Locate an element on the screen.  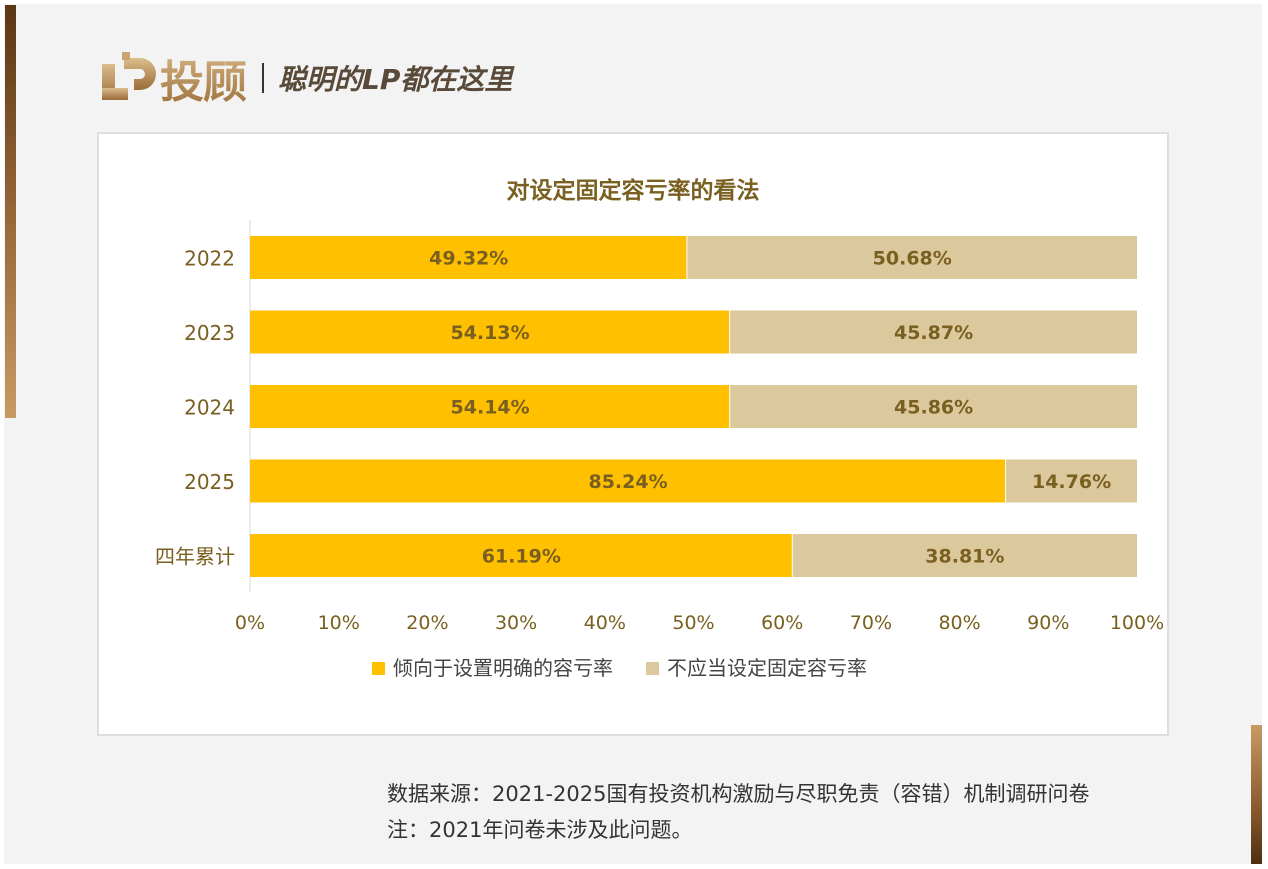
x-tick-label: 0% is located at coordinates (250, 623).